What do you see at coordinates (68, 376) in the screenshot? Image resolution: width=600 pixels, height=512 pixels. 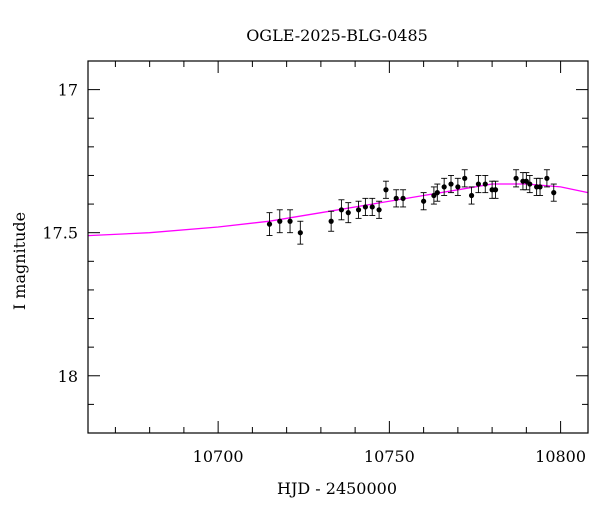 I see `y-tick-label: 18` at bounding box center [68, 376].